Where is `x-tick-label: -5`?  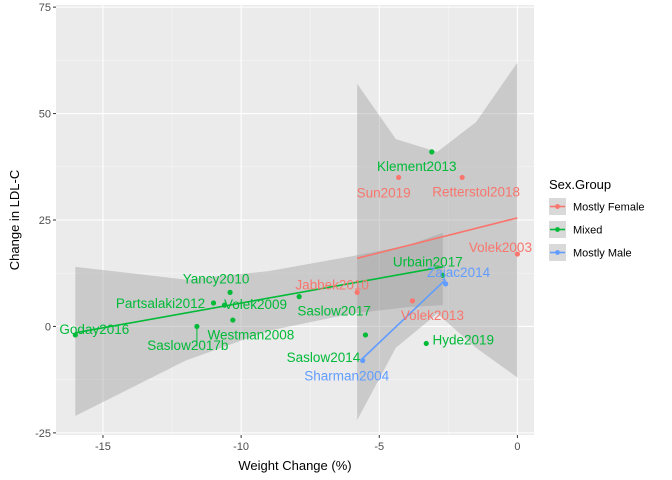 x-tick-label: -5 is located at coordinates (379, 447).